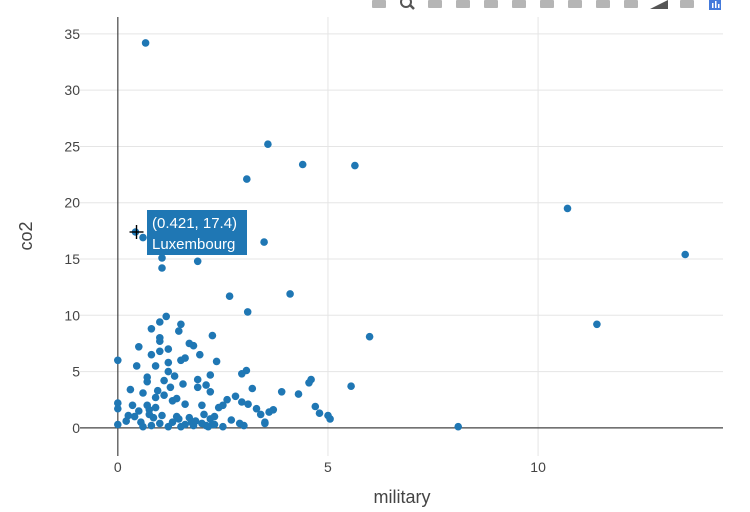 The height and width of the screenshot is (512, 750). I want to click on pan-icon, so click(435, 5).